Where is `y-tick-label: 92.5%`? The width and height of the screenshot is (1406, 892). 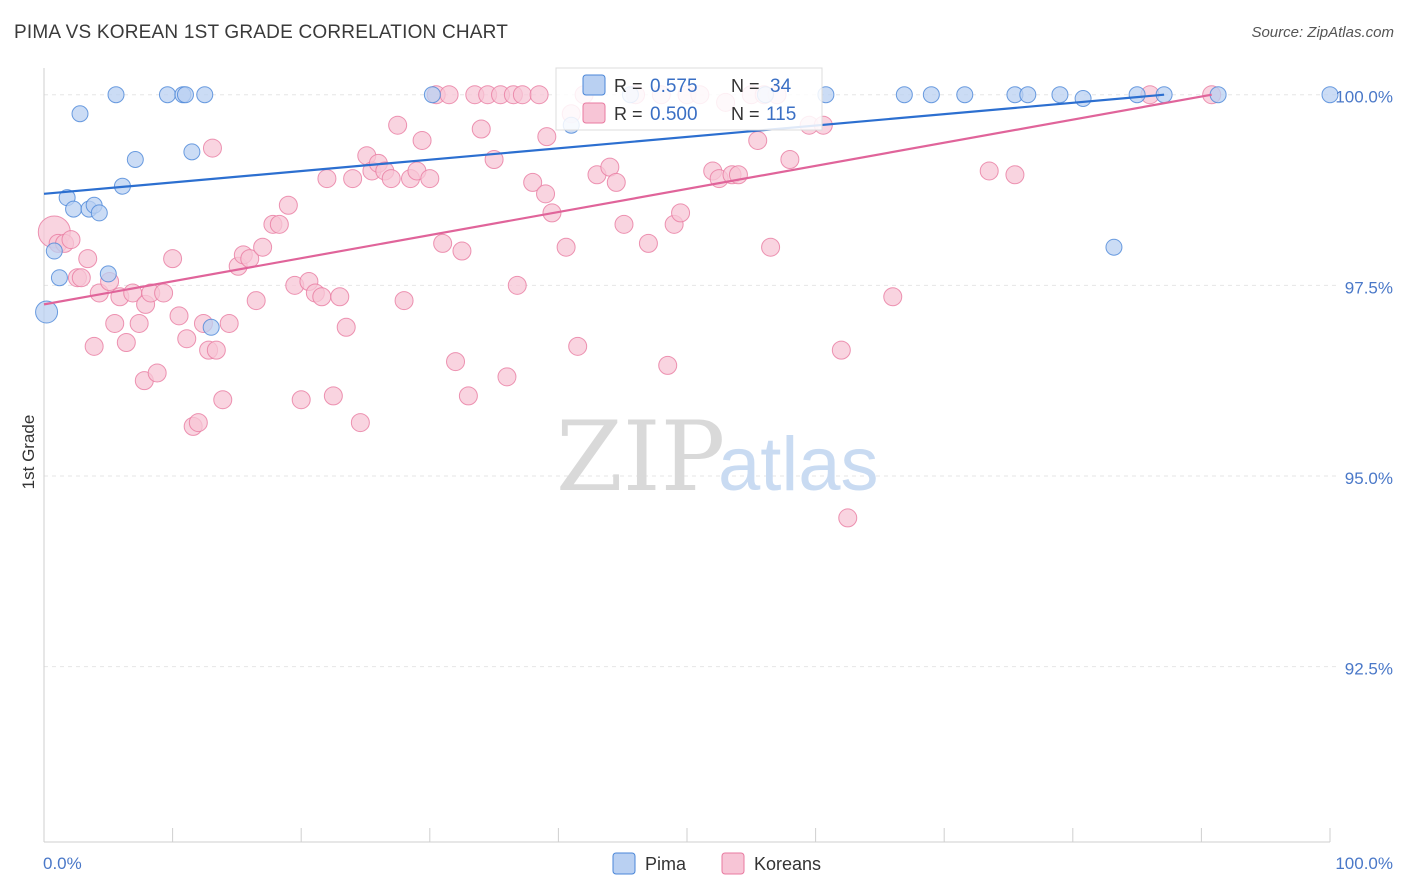
y-tick-label: 92.5% is located at coordinates (1369, 669).